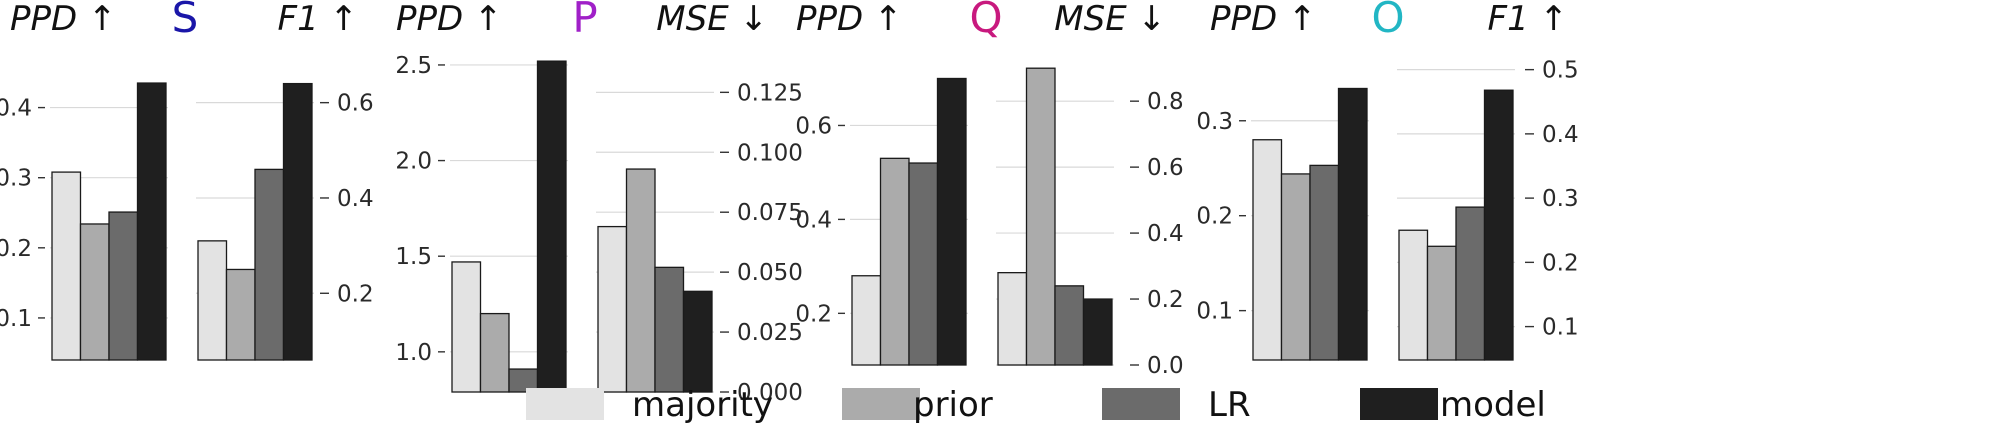  Describe the element at coordinates (413, 257) in the screenshot. I see `tick-label-left: 1.5` at that location.